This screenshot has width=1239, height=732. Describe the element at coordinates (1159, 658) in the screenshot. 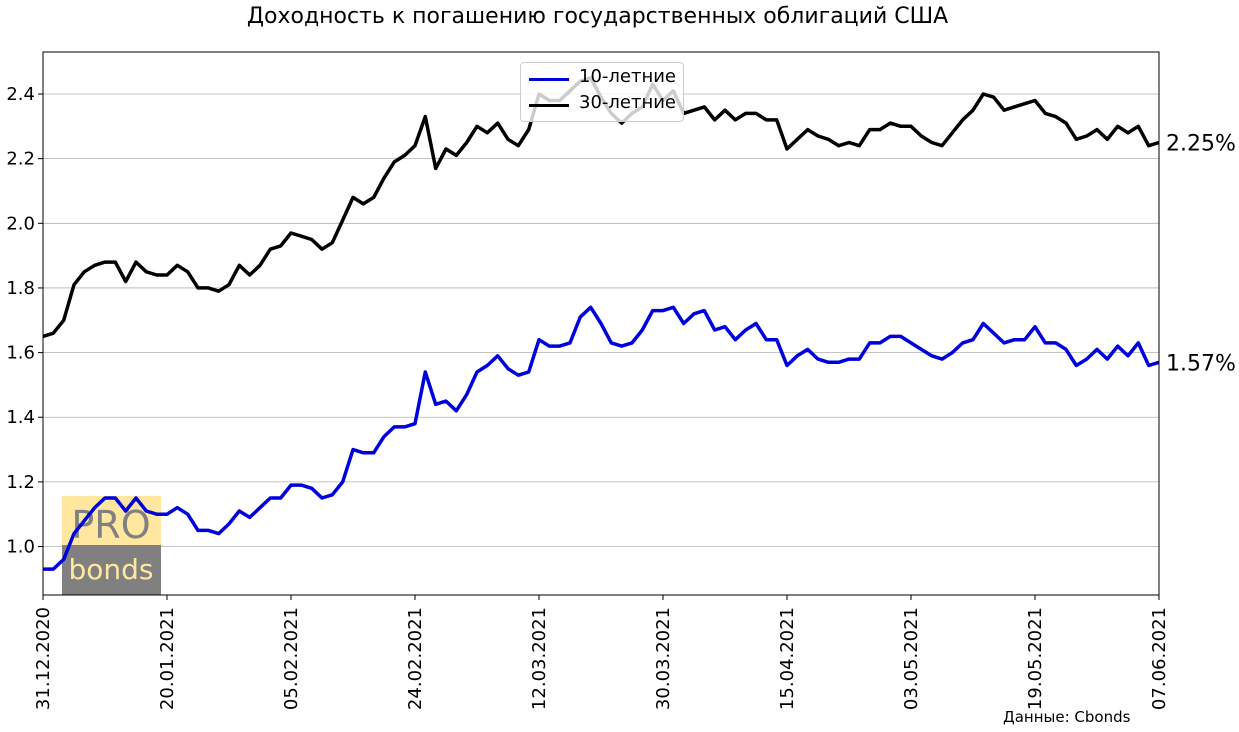

I see `x-tick-label: 07.06.2021` at that location.